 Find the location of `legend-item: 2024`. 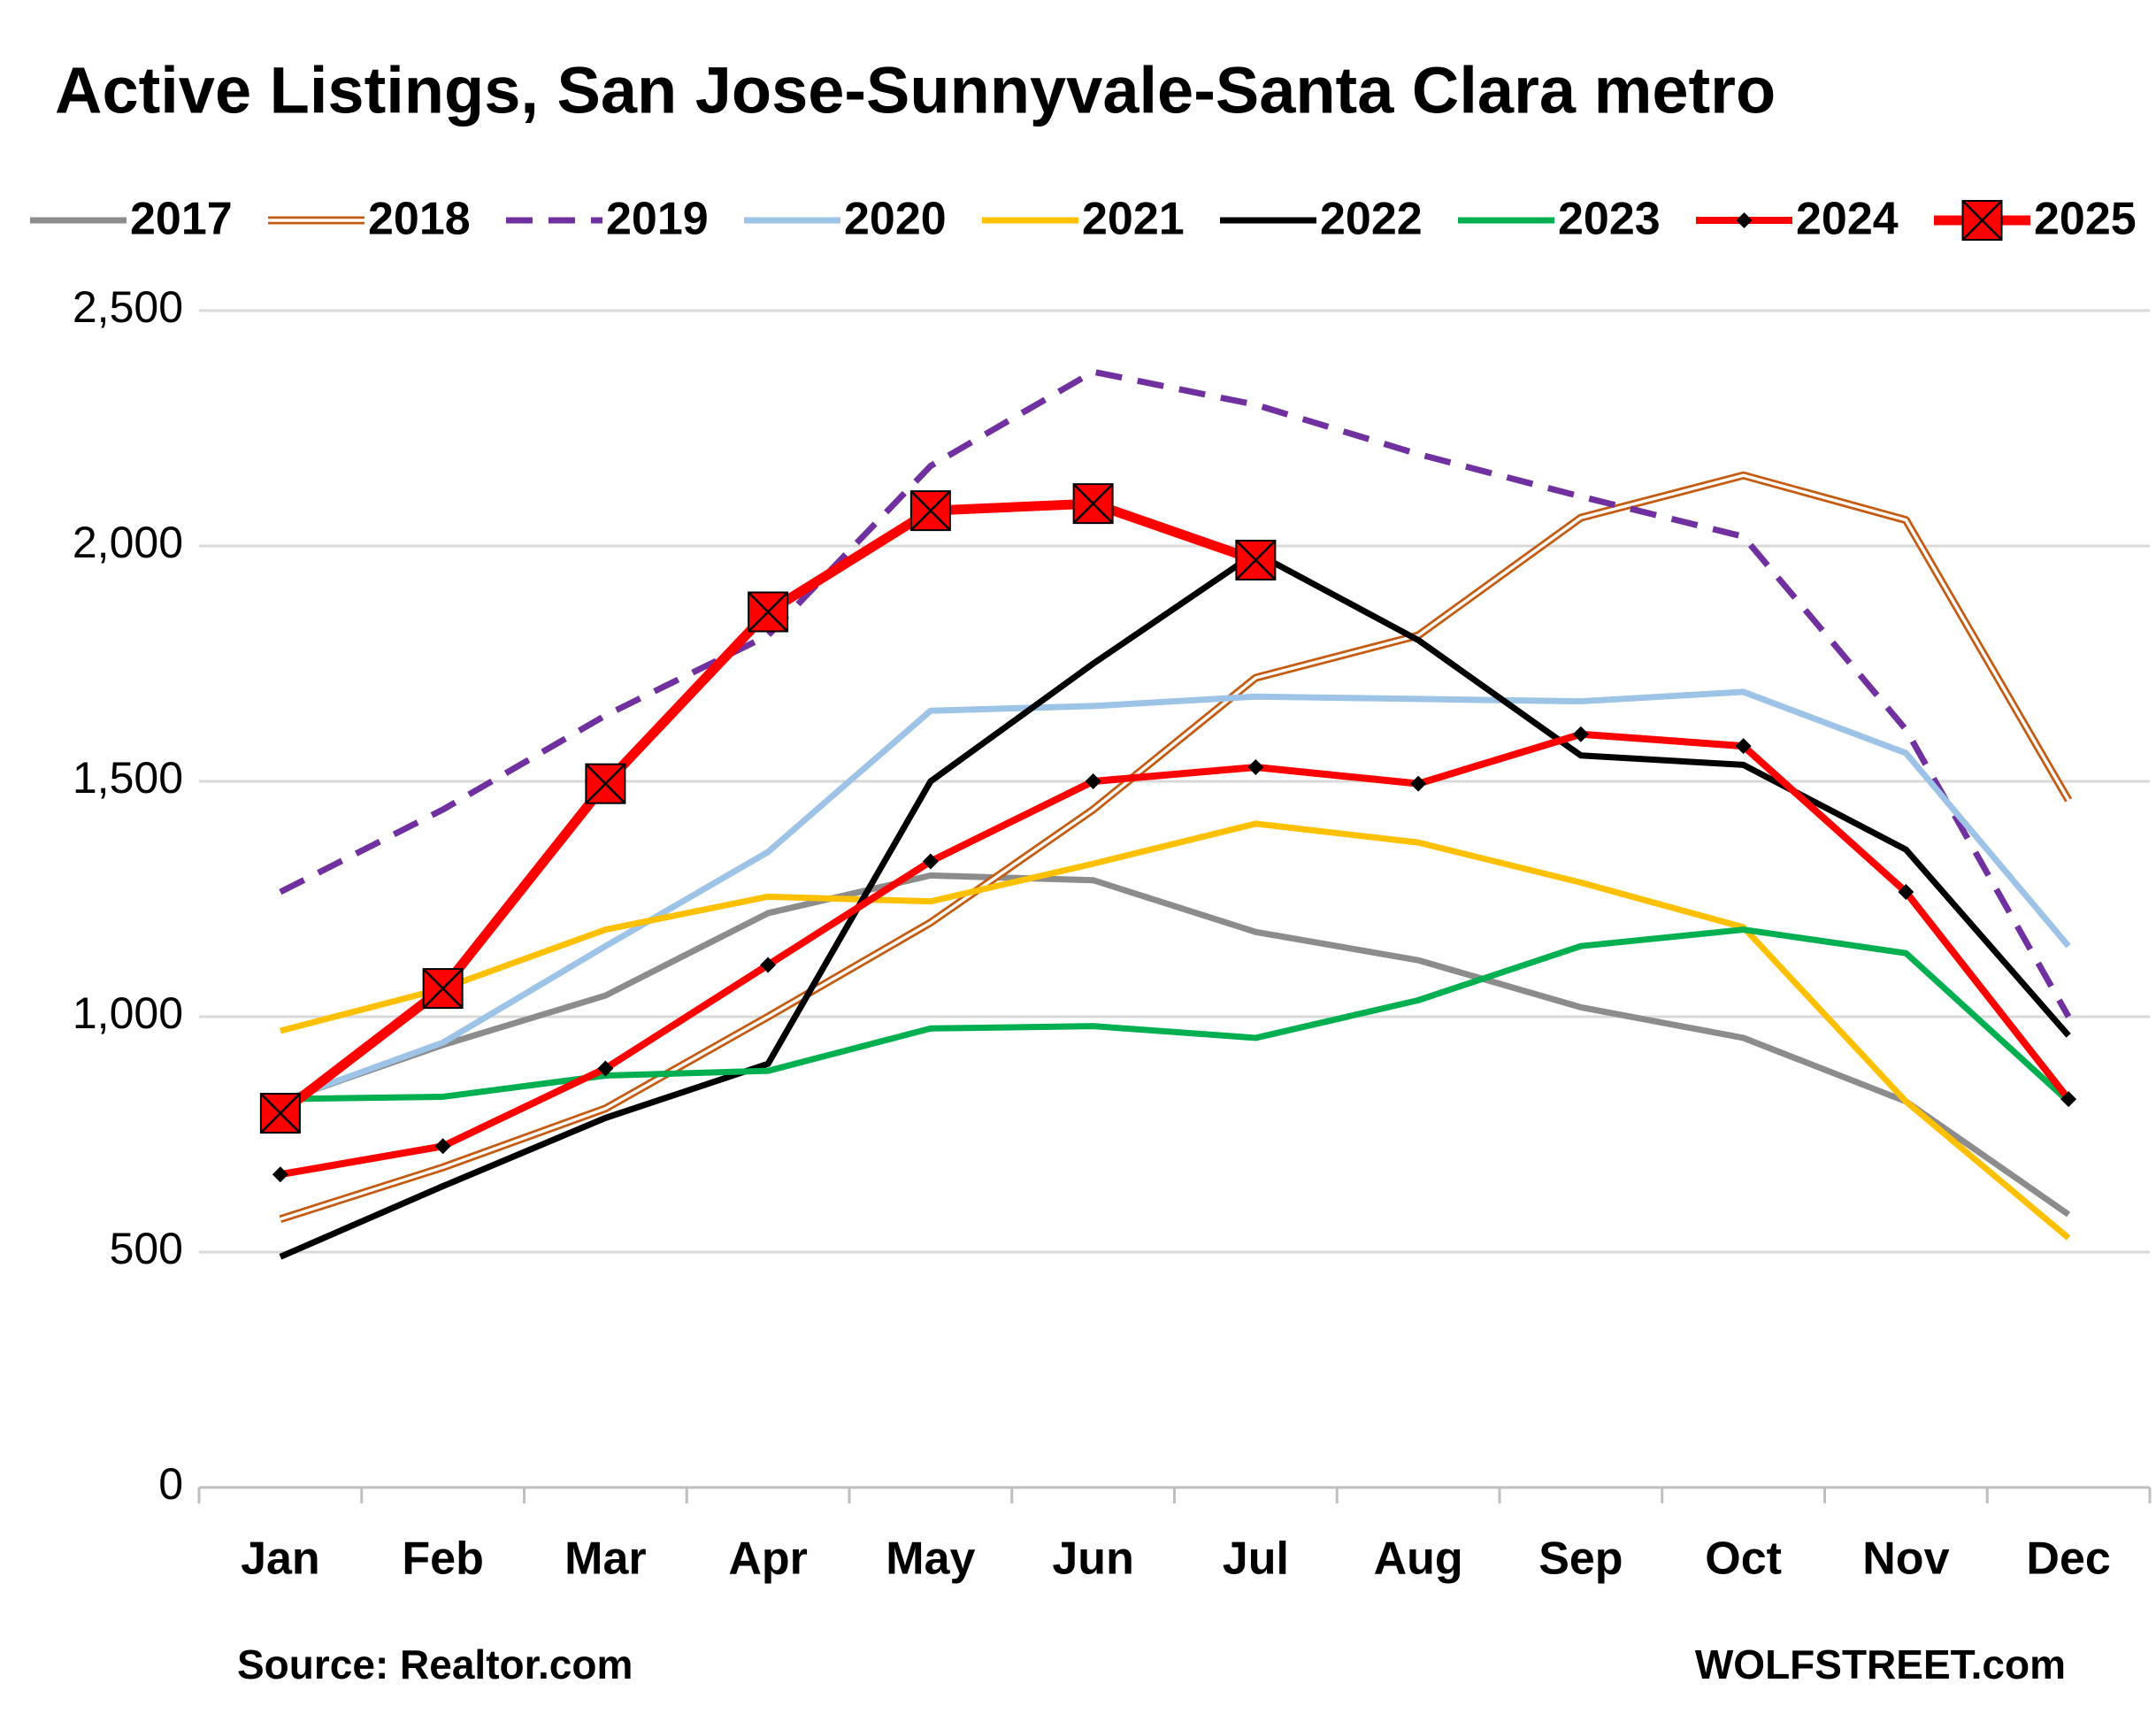

legend-item: 2024 is located at coordinates (1798, 220).